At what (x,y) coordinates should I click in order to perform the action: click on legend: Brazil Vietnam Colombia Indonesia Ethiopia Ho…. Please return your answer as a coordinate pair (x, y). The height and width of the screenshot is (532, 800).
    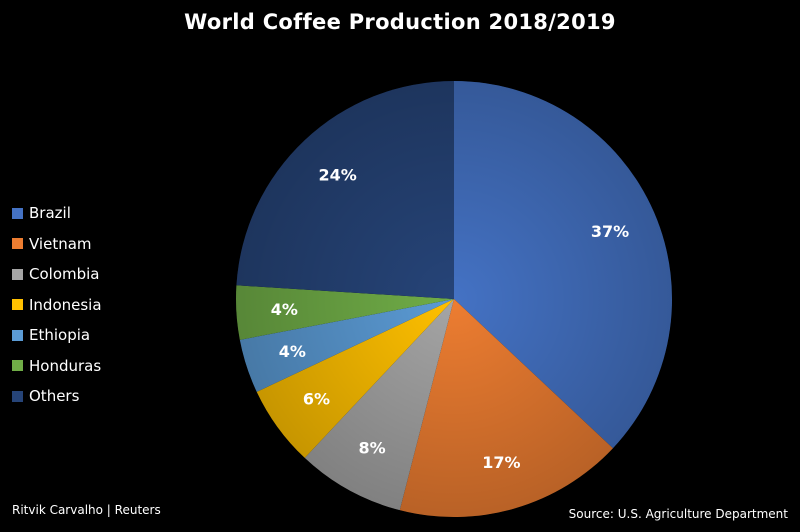
    Looking at the image, I should click on (57, 305).